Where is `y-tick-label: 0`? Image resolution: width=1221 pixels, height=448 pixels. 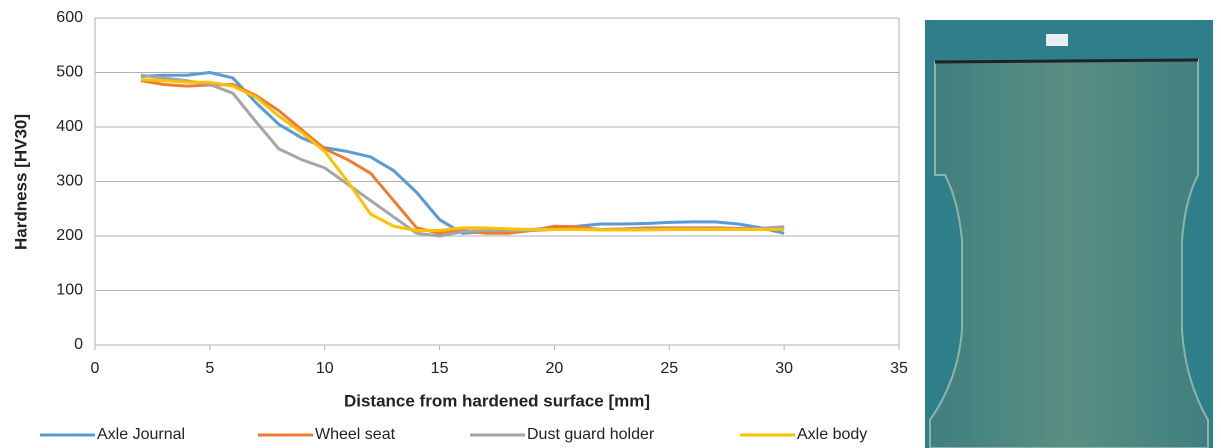
y-tick-label: 0 is located at coordinates (78, 344).